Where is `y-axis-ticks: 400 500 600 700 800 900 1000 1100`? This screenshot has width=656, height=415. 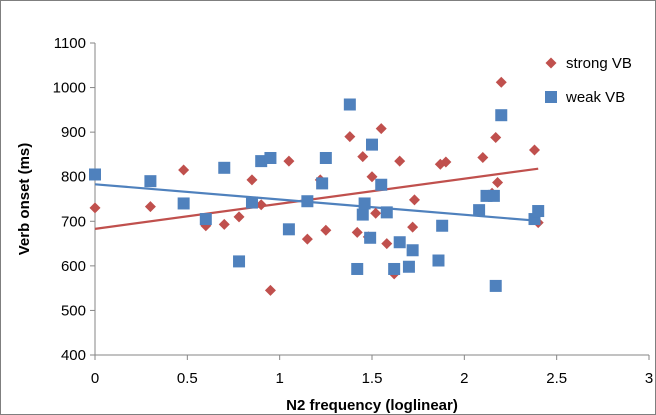 y-axis-ticks: 400 500 600 700 800 900 1000 1100 is located at coordinates (74, 199).